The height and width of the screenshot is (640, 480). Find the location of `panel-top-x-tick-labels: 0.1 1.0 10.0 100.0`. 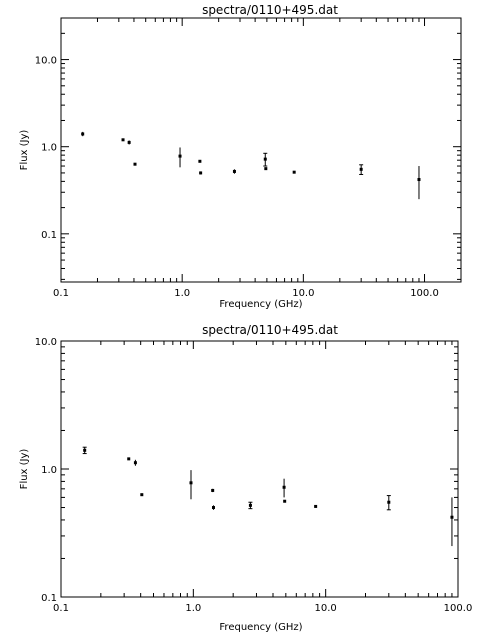

panel-top-x-tick-labels: 0.1 1.0 10.0 100.0 is located at coordinates (246, 293).